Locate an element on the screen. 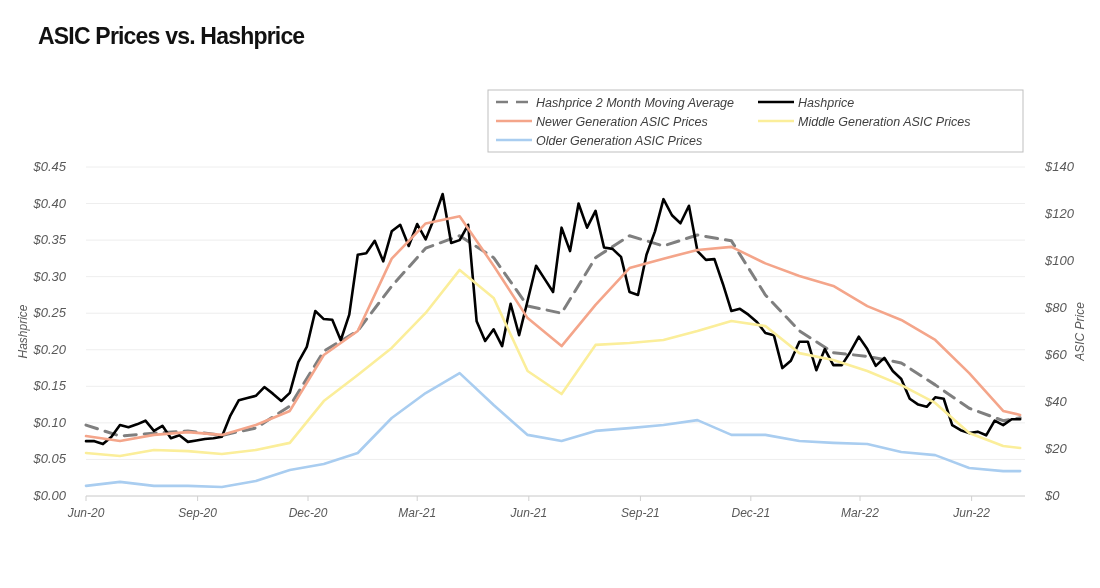 This screenshot has height=588, width=1100. y-tick-label: $0.15 is located at coordinates (49, 386).